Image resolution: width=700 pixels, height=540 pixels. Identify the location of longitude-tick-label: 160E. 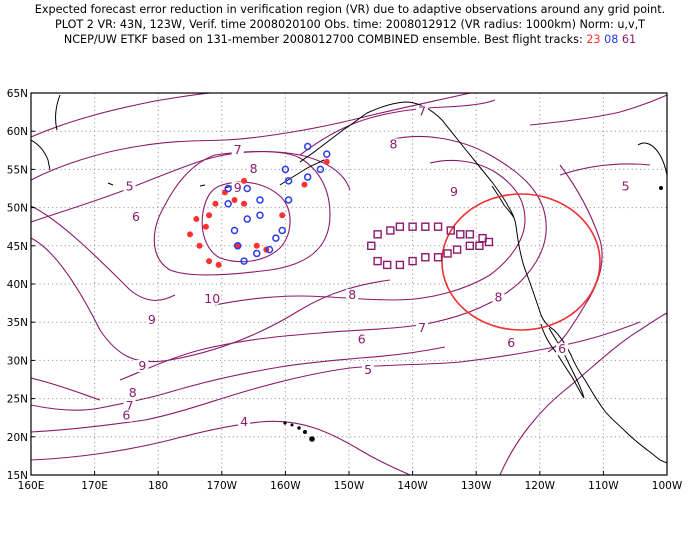
(31, 486).